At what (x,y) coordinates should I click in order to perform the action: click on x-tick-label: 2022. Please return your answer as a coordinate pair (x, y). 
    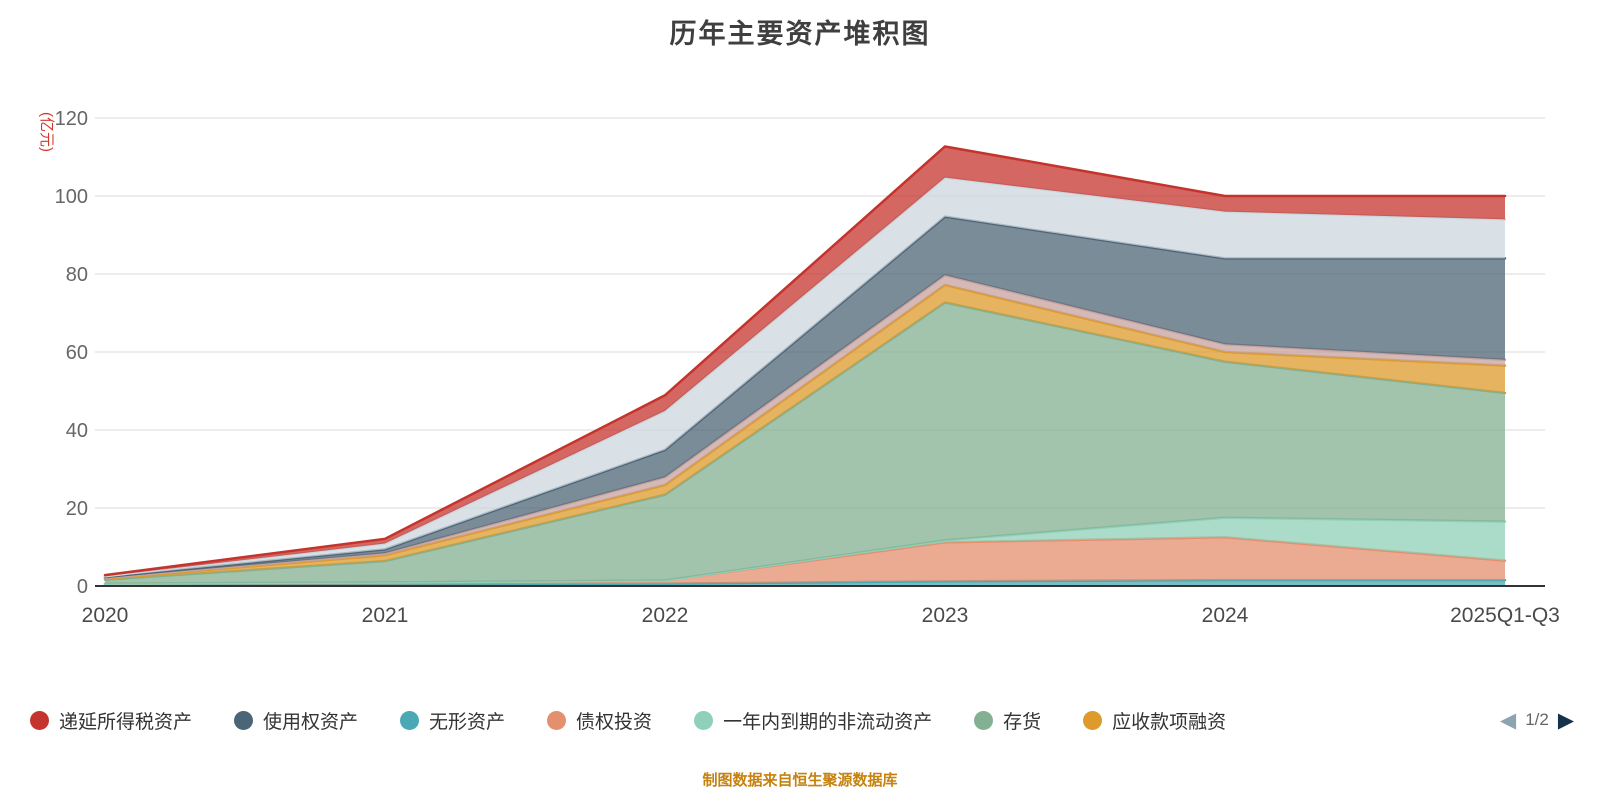
    Looking at the image, I should click on (665, 615).